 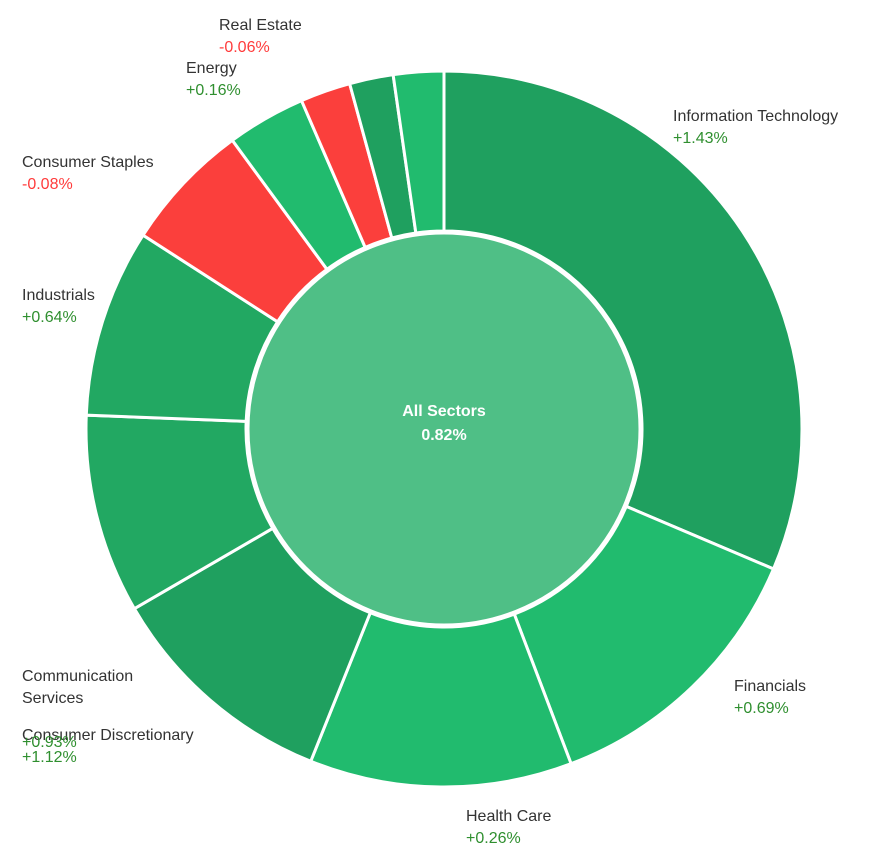 I want to click on label-change: +0.64%, so click(x=49, y=317).